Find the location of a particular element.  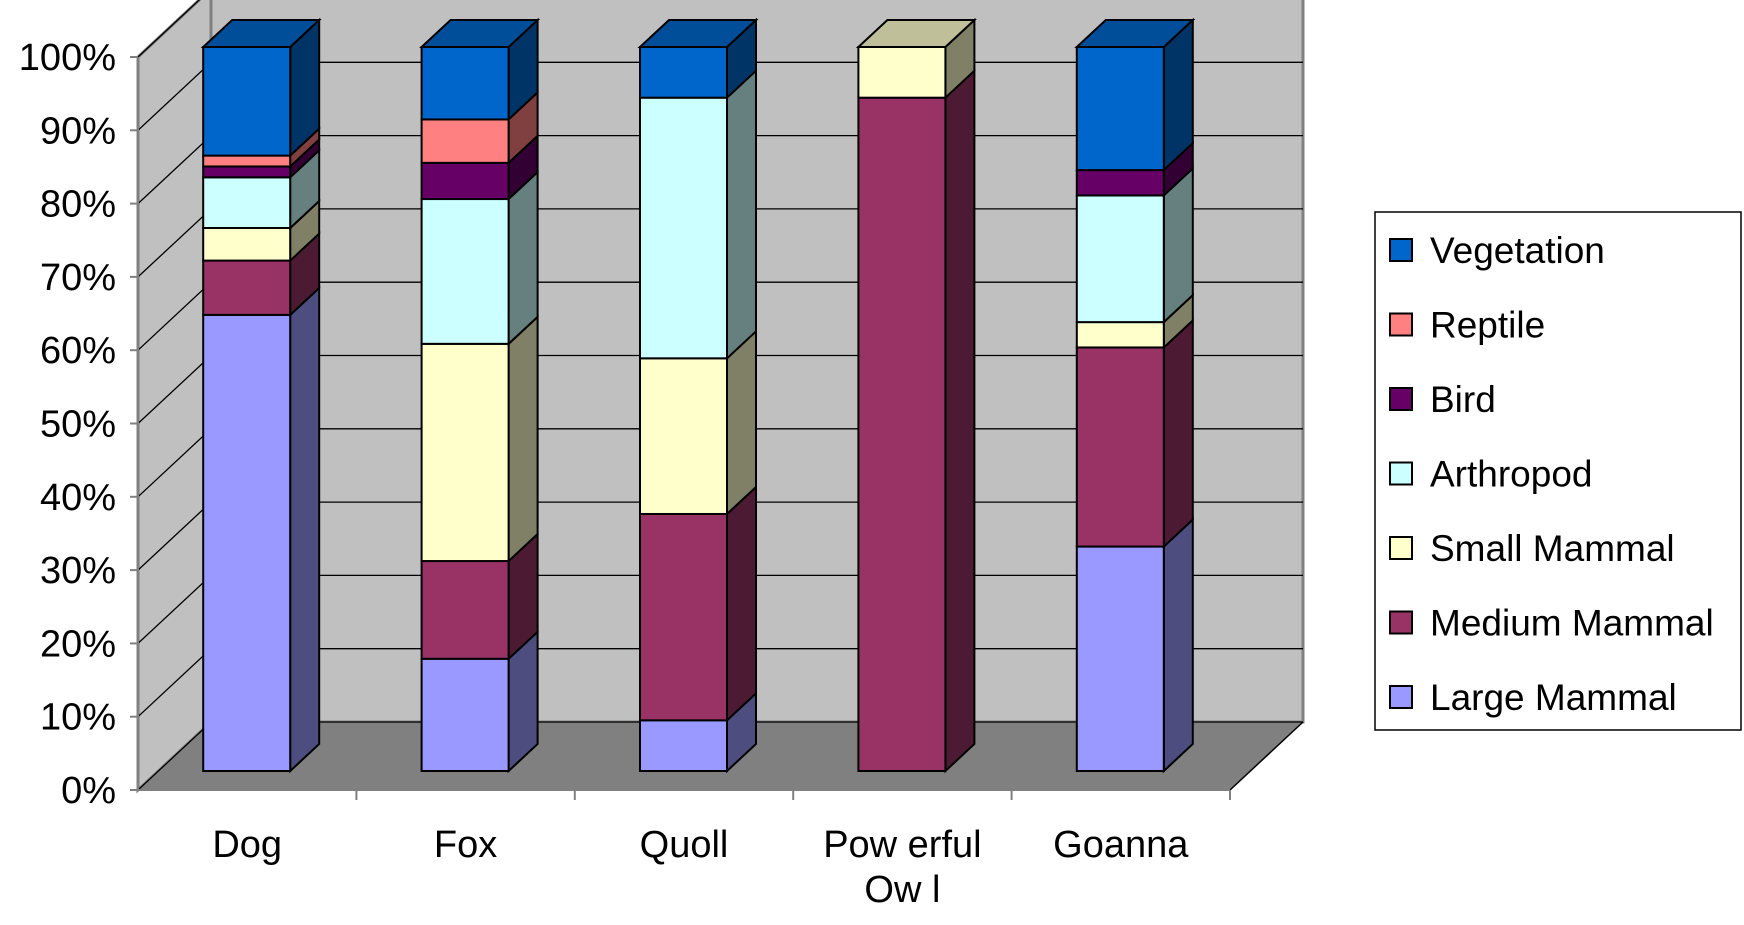

y-tick-label: 40% is located at coordinates (78, 498).